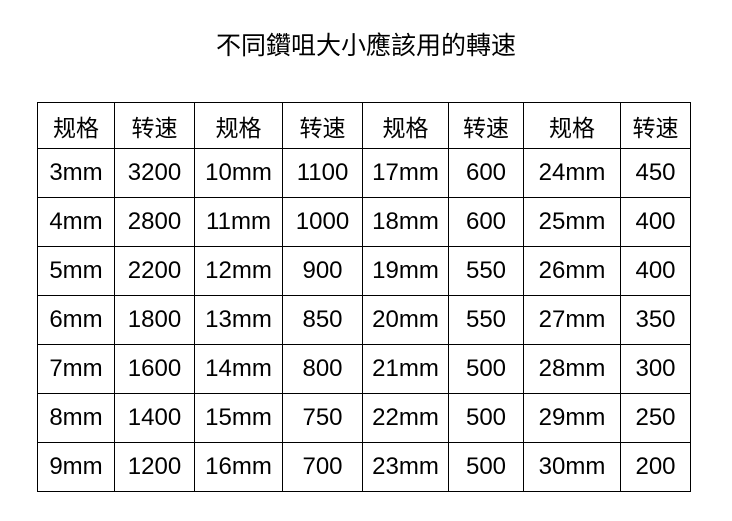 This screenshot has width=732, height=521. What do you see at coordinates (154, 369) in the screenshot?
I see `speed-cell: 1600` at bounding box center [154, 369].